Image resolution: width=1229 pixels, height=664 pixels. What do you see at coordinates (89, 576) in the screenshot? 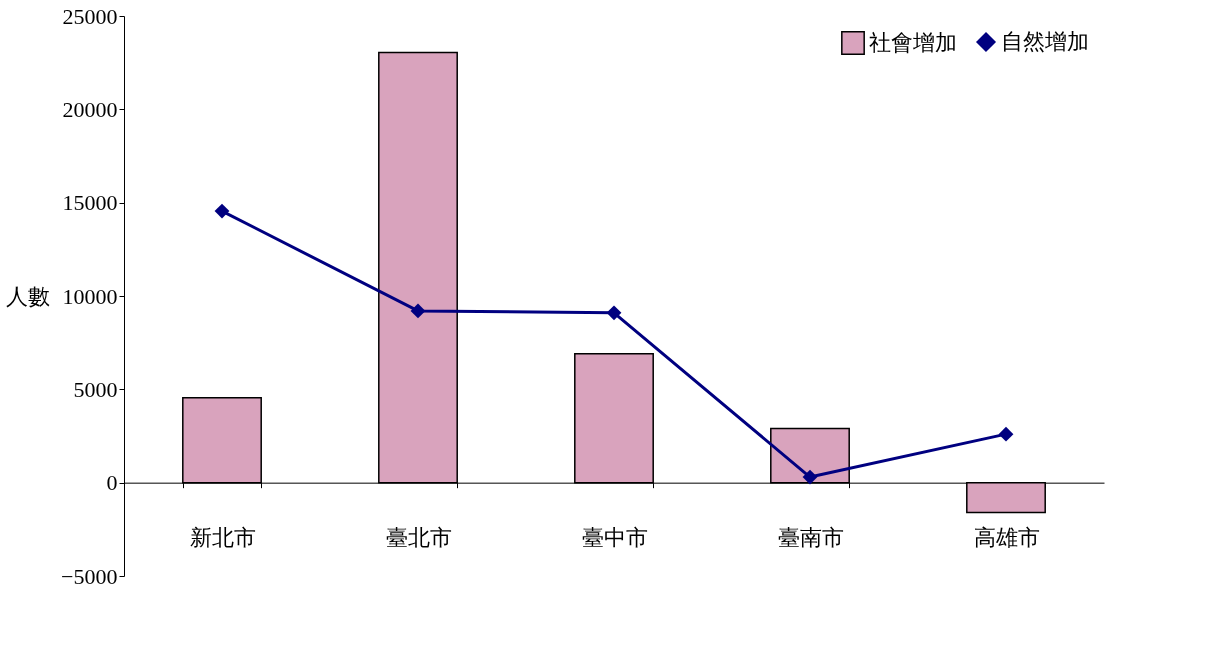
I see `y-tick-label: −5000` at bounding box center [89, 576].